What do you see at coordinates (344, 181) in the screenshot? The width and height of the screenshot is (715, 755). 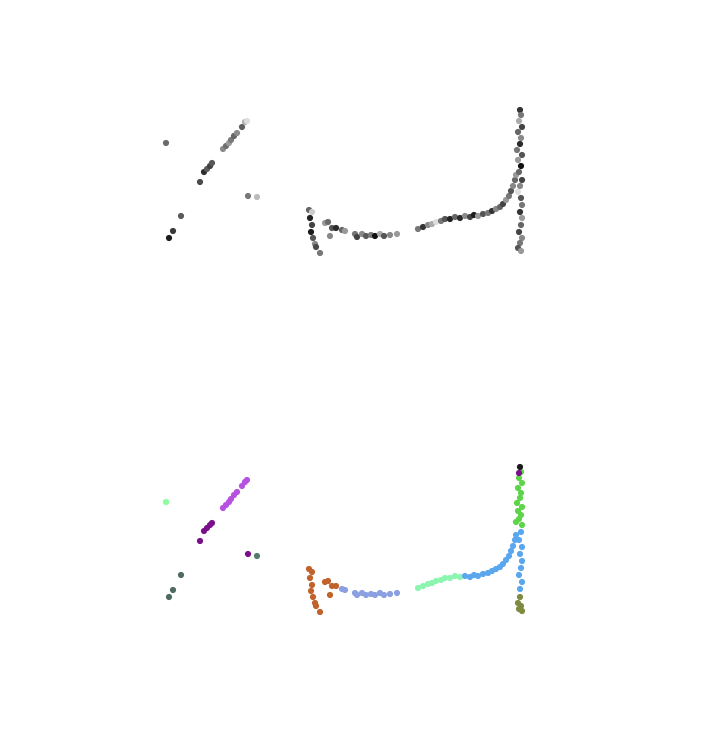 I see `top-scatter-panel` at bounding box center [344, 181].